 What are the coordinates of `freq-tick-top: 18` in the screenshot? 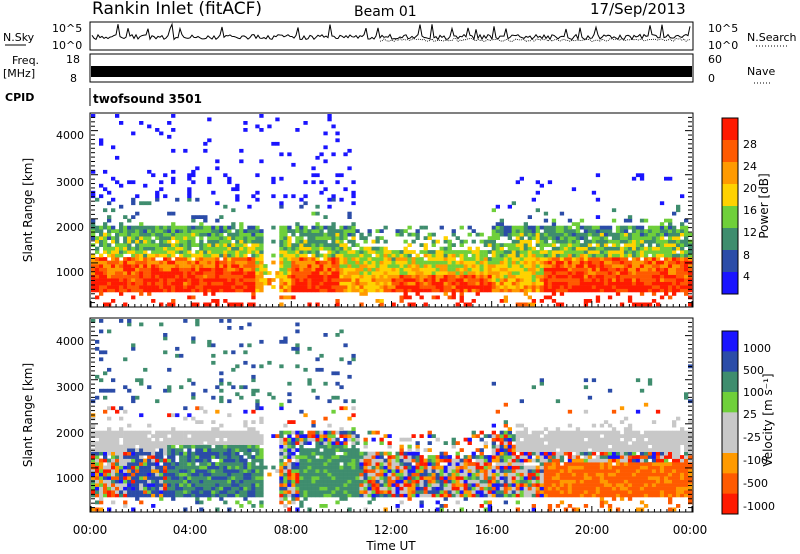 It's located at (73, 59).